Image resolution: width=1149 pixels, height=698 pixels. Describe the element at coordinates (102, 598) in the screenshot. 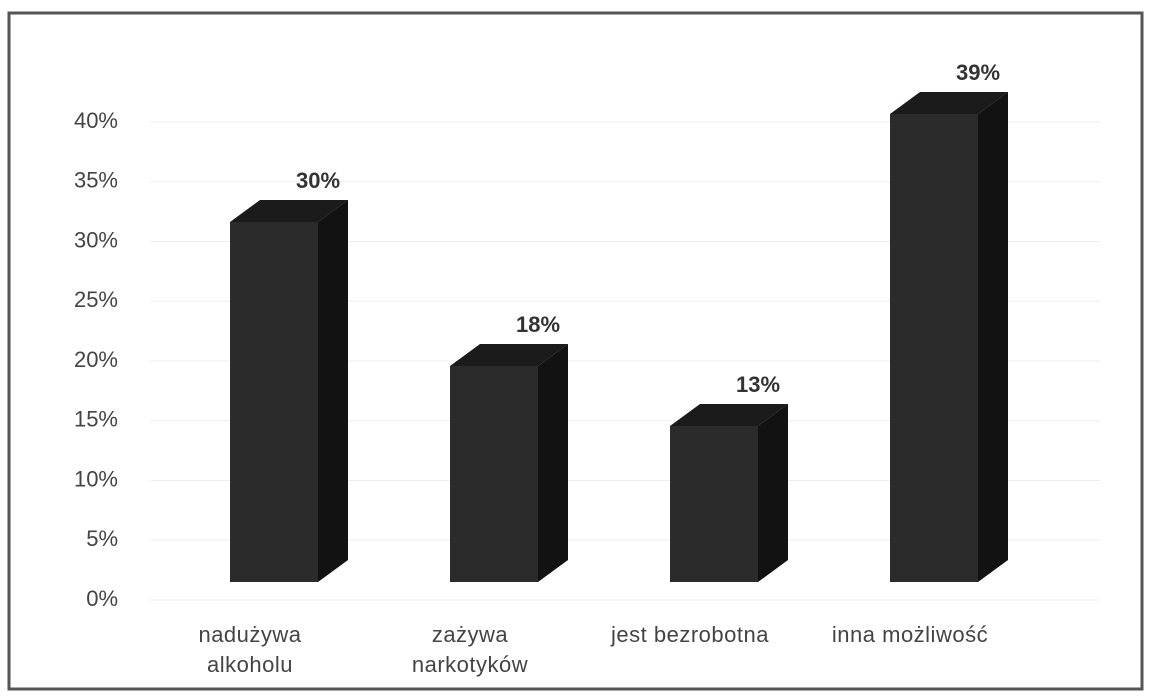

I see `y-tick-label: 0%` at that location.